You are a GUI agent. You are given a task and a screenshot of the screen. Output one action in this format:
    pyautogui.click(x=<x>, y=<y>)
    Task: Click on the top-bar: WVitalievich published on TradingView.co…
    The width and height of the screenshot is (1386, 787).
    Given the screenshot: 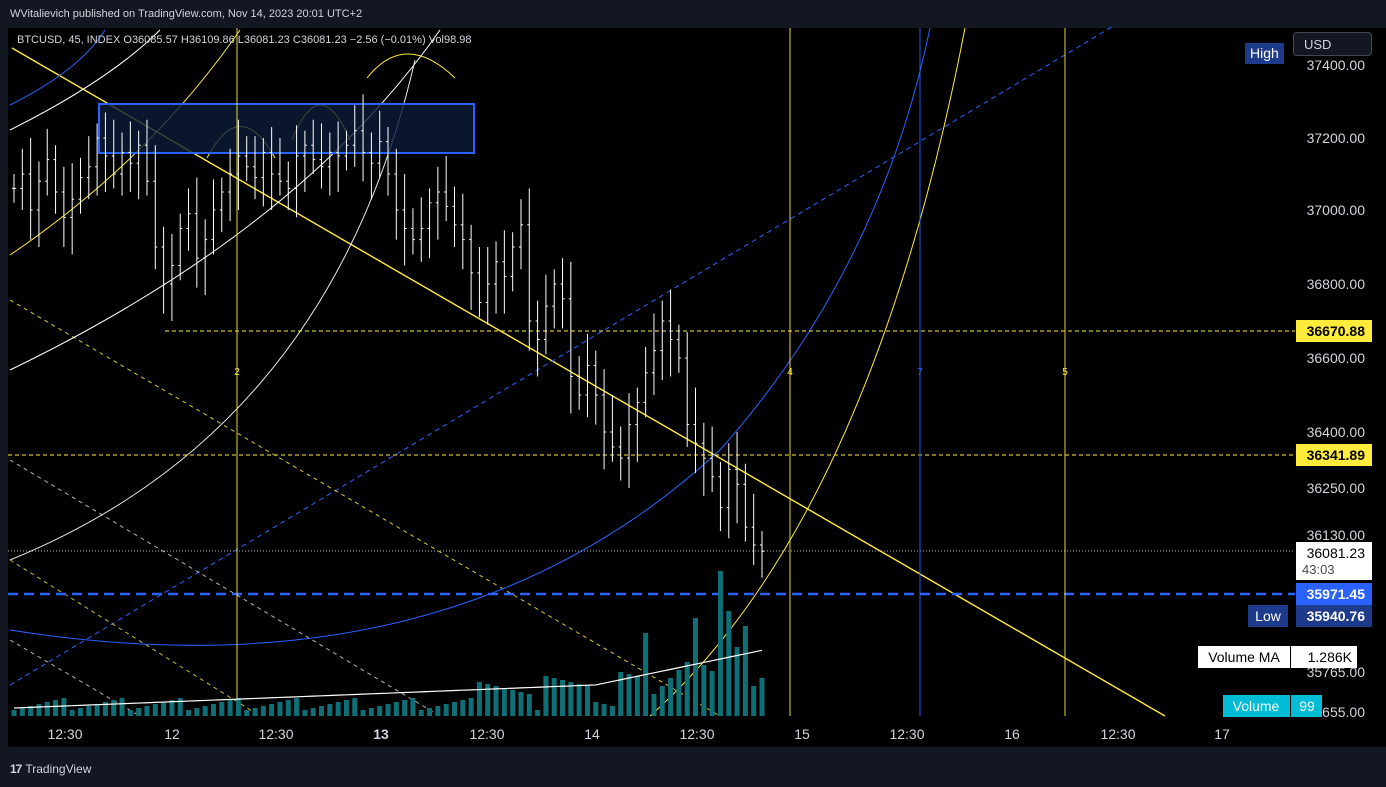 What is the action you would take?
    pyautogui.click(x=693, y=14)
    